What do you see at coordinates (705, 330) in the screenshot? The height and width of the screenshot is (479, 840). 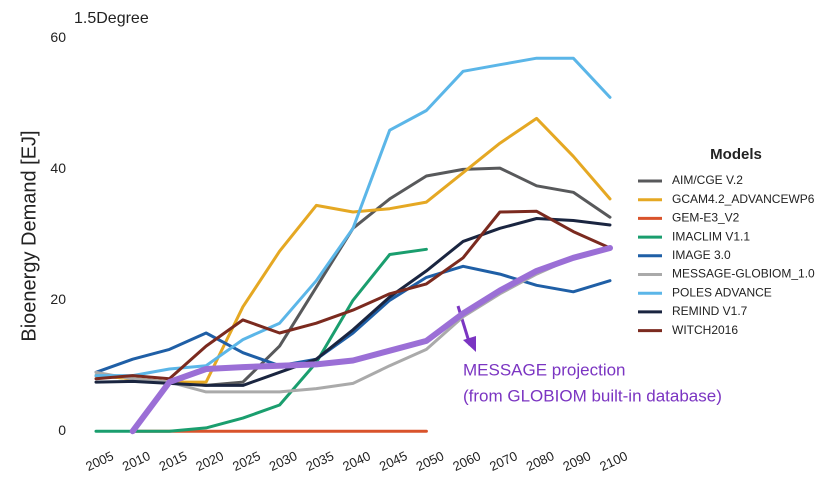 I see `legend-label: WITCH2016` at bounding box center [705, 330].